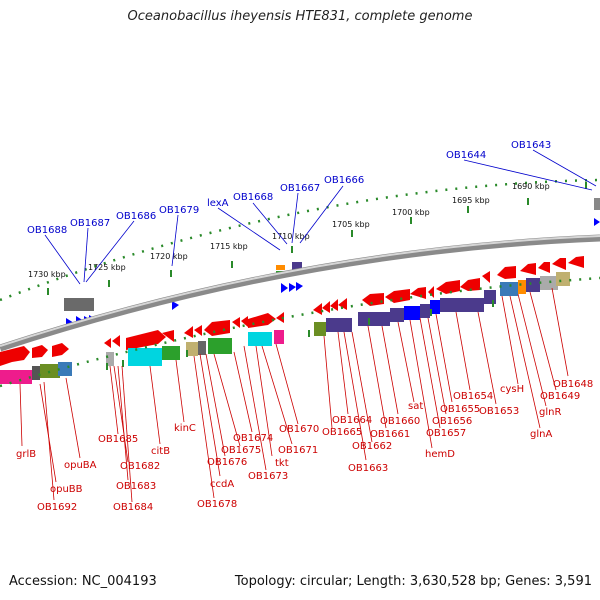 This screenshot has height=600, width=600. What do you see at coordinates (57, 507) in the screenshot?
I see `gene-label-bottom: OB1692` at bounding box center [57, 507].